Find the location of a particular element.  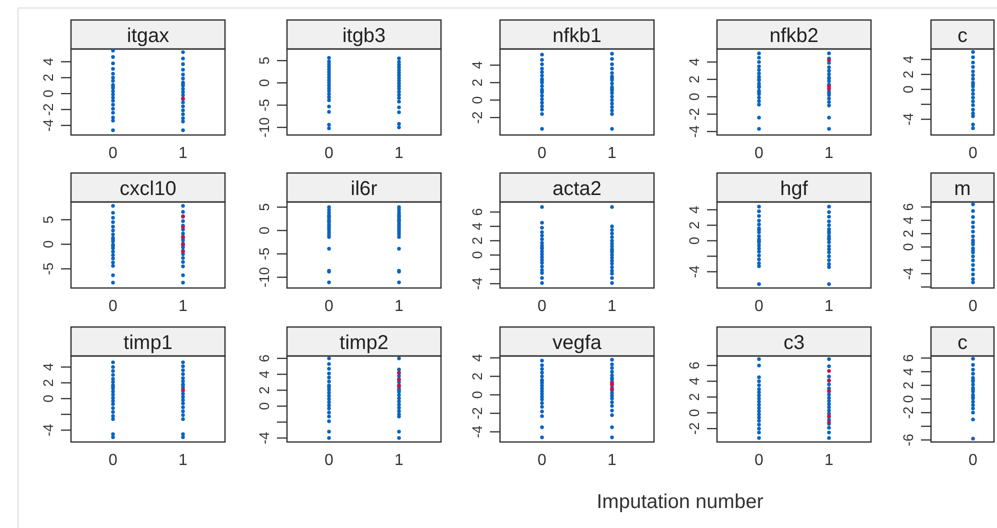

x-axis-title: Imputation number is located at coordinates (680, 502).